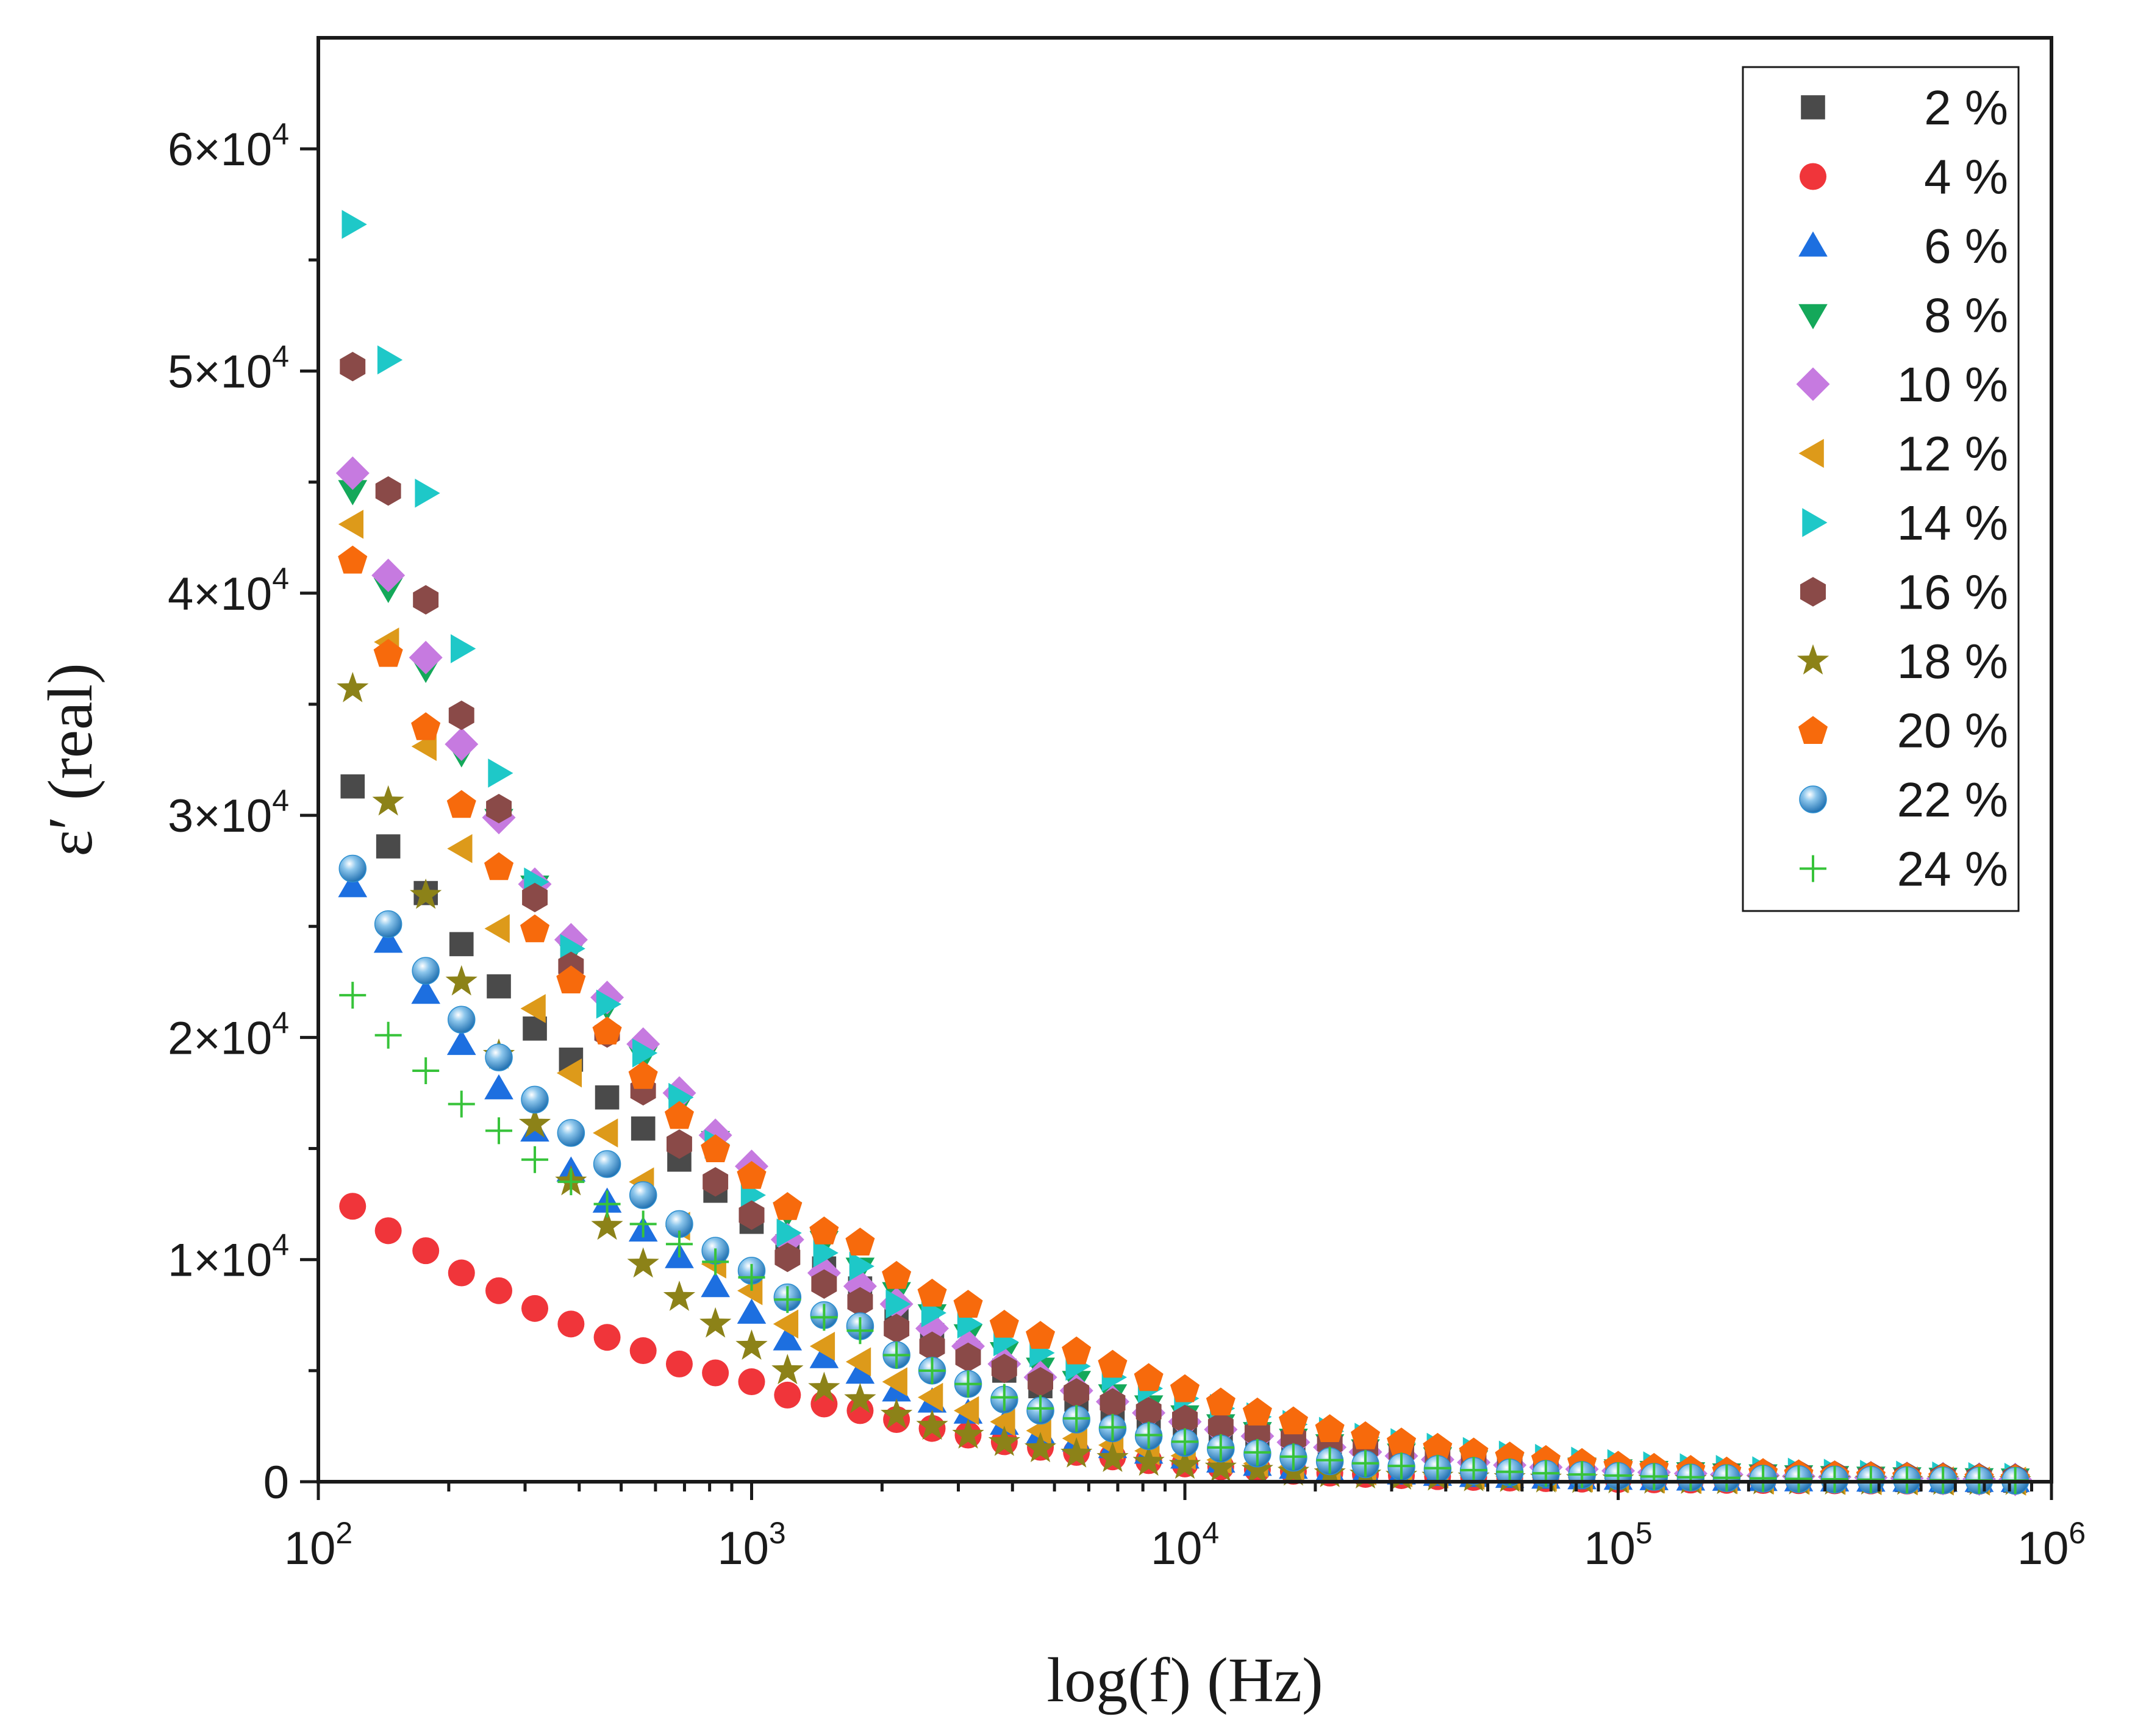  Describe the element at coordinates (1952, 592) in the screenshot. I see `legend-label: 16 %` at that location.